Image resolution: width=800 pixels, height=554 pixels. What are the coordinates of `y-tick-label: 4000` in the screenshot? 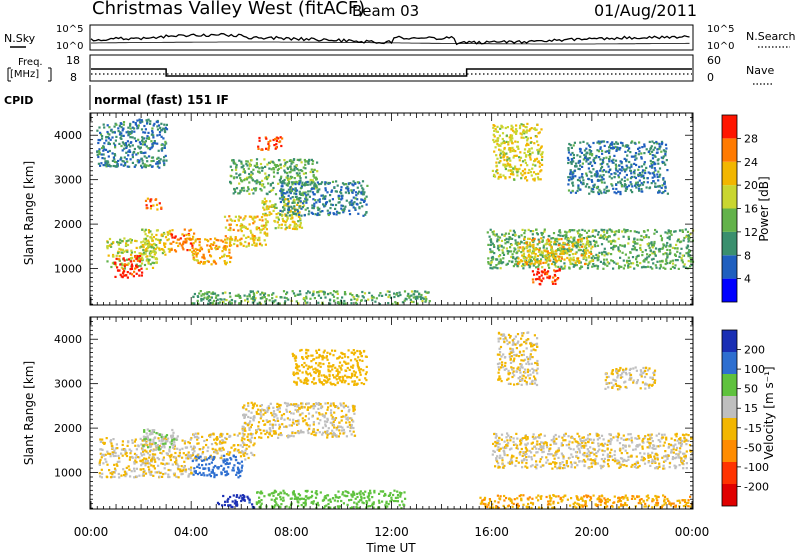 It's located at (68, 135).